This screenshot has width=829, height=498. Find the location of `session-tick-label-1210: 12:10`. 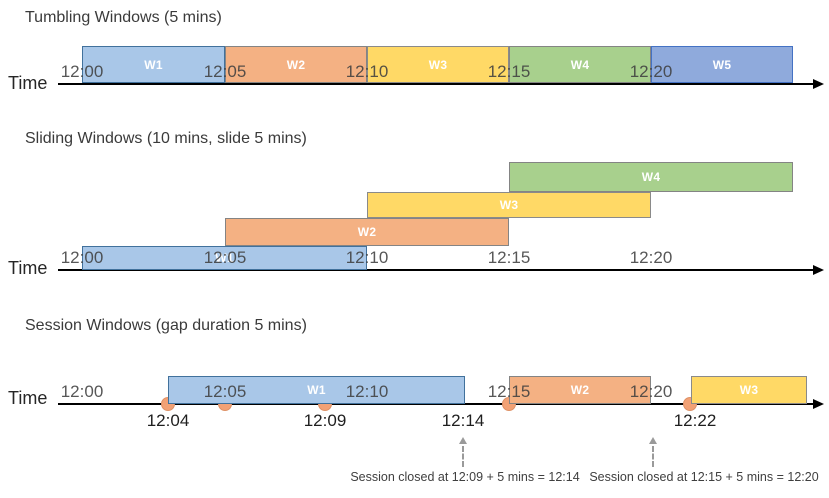

session-tick-label-1210: 12:10 is located at coordinates (367, 391).